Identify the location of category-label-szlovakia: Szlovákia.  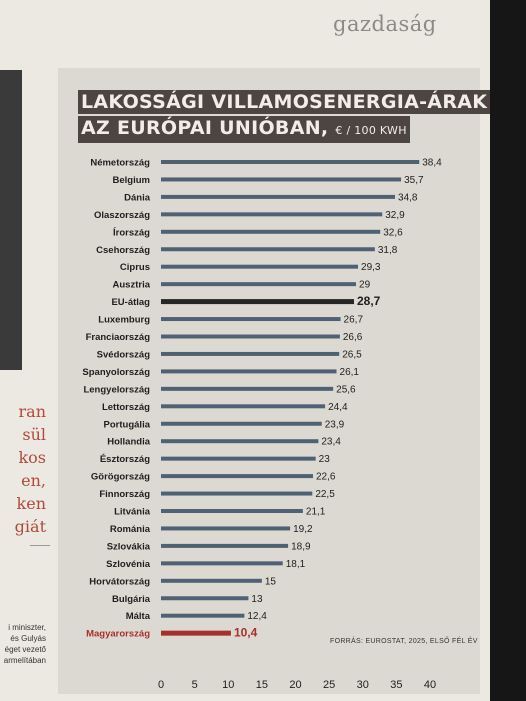
(129, 546).